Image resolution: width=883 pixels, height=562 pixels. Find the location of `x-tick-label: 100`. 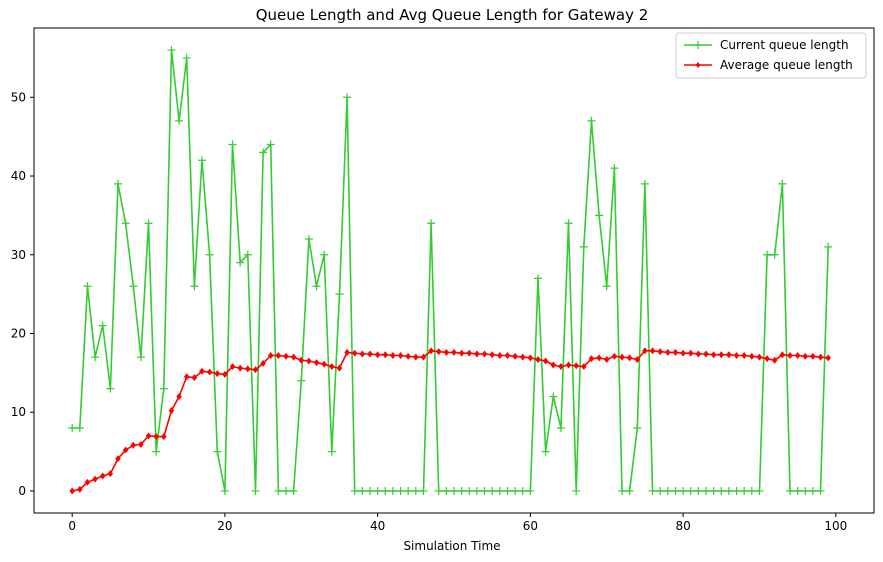

x-tick-label: 100 is located at coordinates (835, 526).